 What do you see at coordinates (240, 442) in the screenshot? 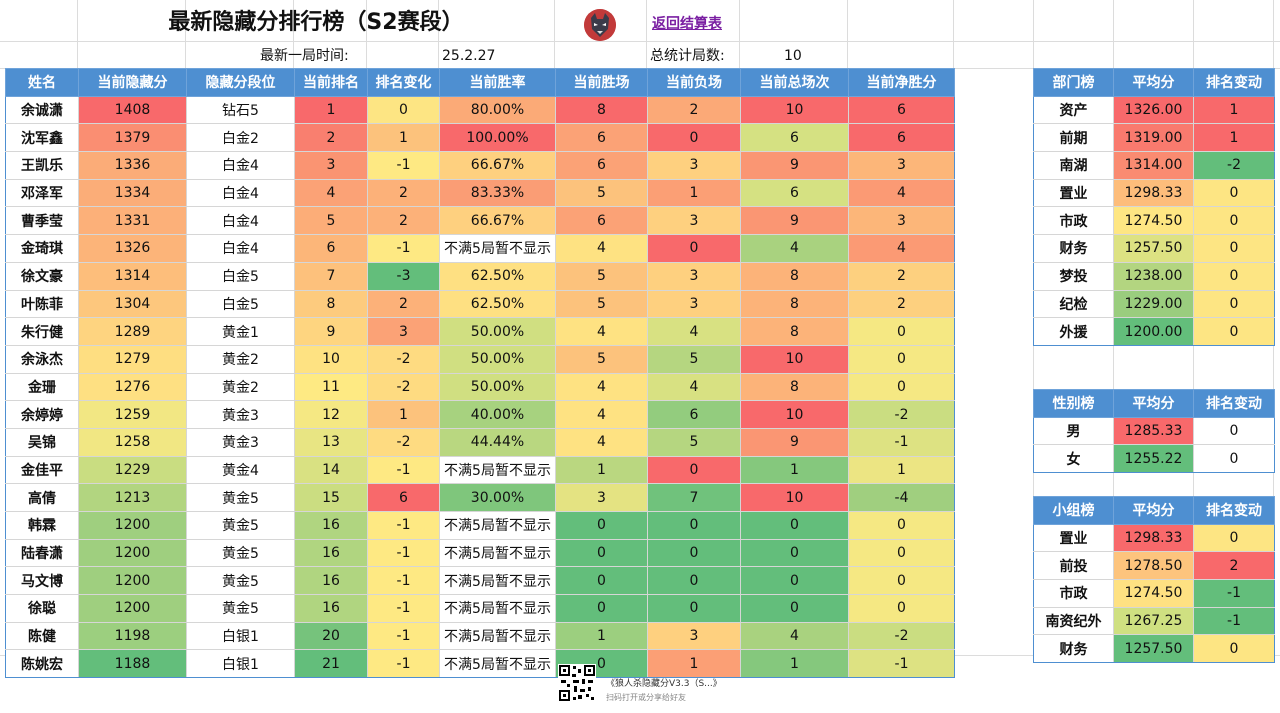
I see `table-cell: 黄金3` at bounding box center [240, 442].